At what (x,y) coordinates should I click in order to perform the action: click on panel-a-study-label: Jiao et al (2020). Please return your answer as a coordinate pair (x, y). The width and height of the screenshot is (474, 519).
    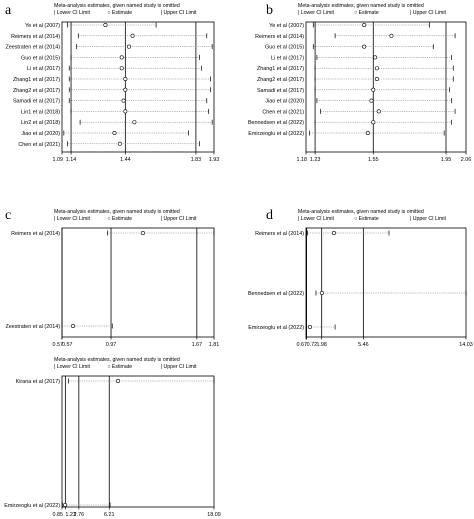
    Looking at the image, I should click on (40, 134).